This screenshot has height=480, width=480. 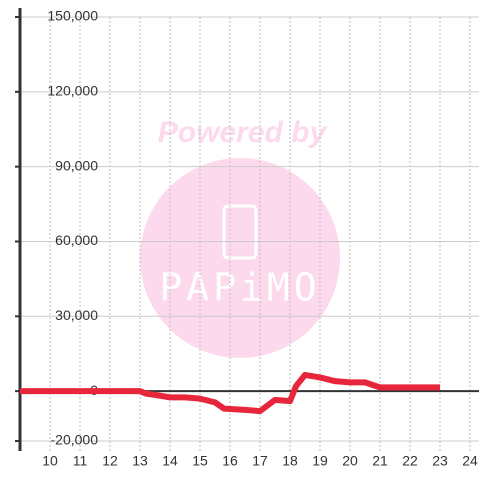 What do you see at coordinates (75, 440) in the screenshot?
I see `y-tick-label: -20,000` at bounding box center [75, 440].